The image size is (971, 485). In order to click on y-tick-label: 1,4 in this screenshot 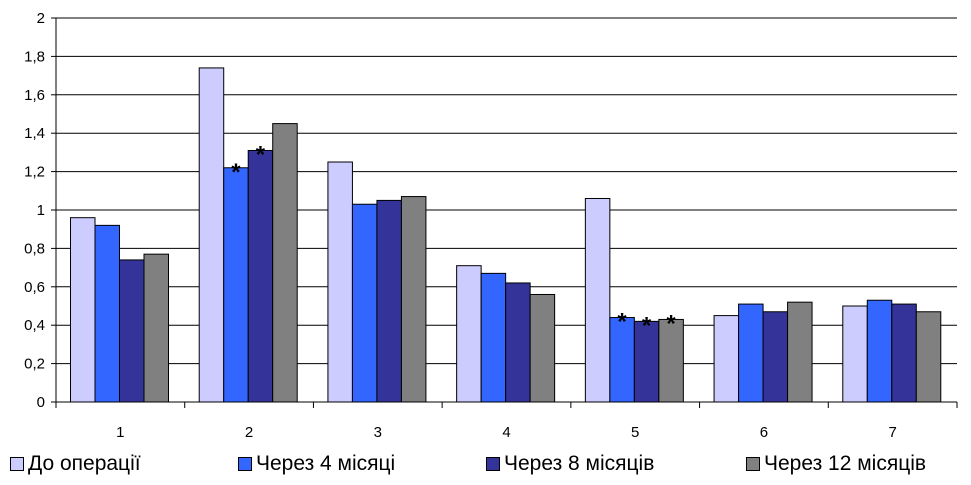, I will do `click(34, 133)`.